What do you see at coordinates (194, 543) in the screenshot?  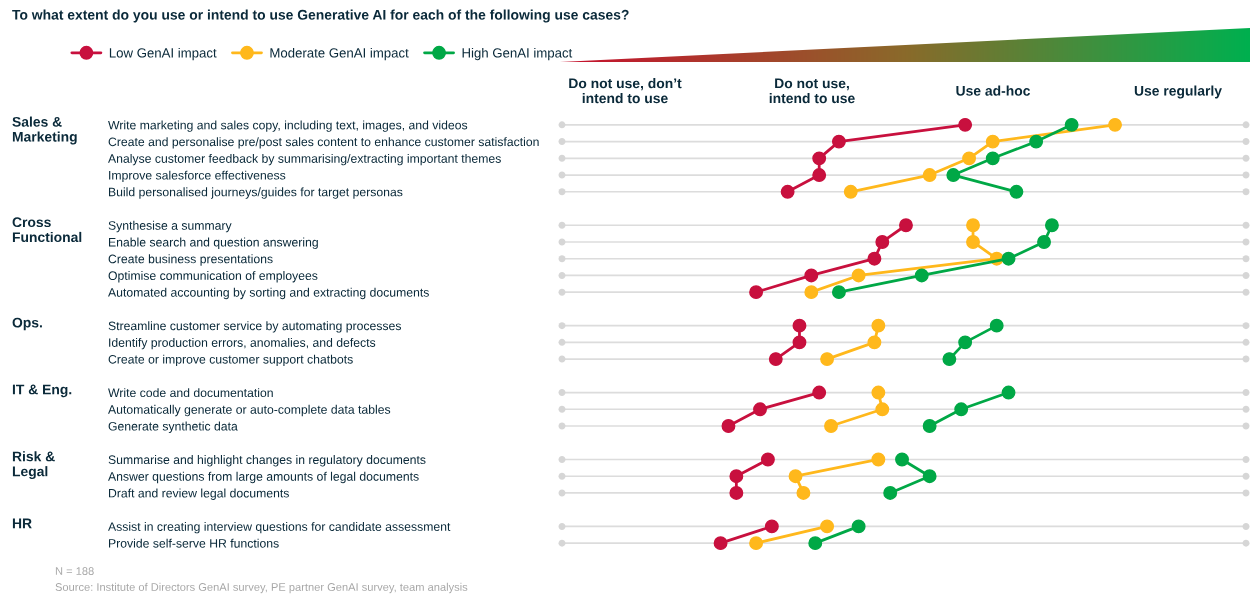 I see `y-tick-label: Provide self-serve HR functions` at bounding box center [194, 543].